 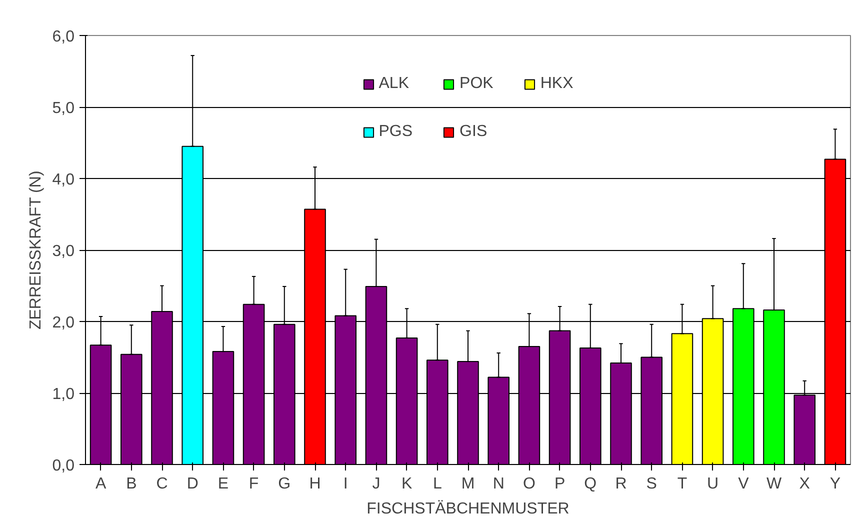 I want to click on x-tick-label: N, so click(x=498, y=484).